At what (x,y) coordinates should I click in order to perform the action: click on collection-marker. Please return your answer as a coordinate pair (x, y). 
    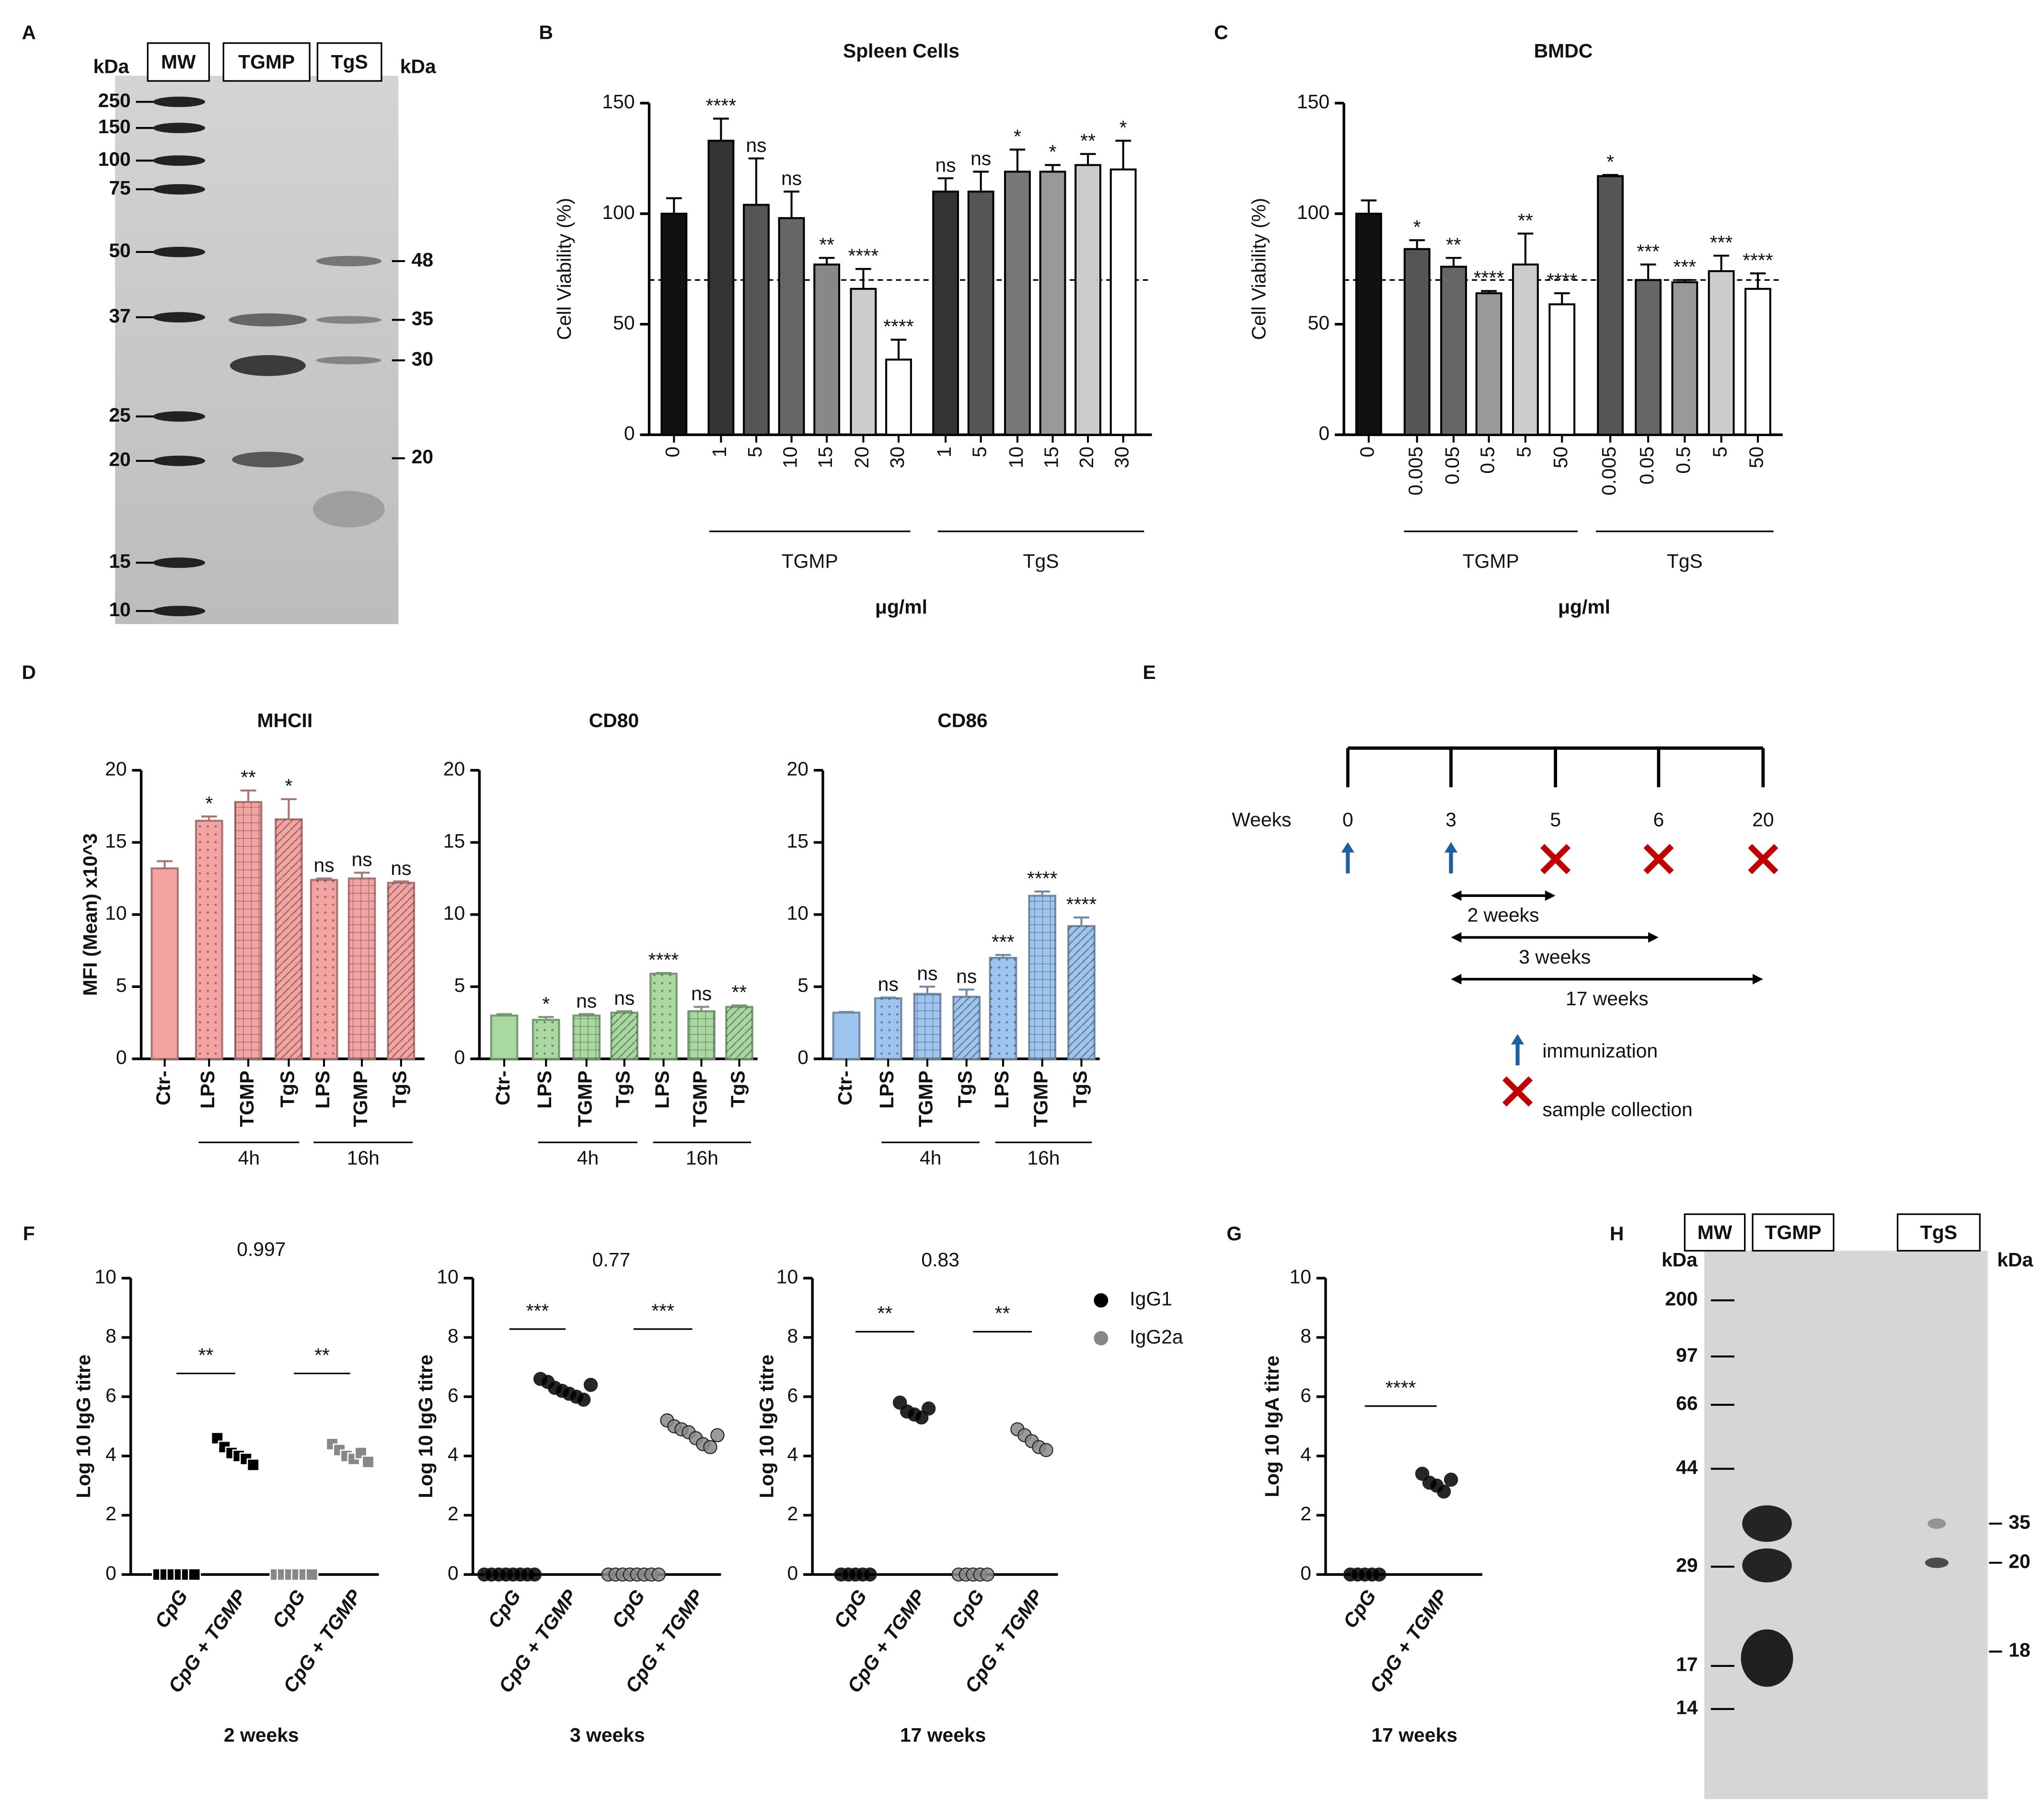
    Looking at the image, I should click on (1556, 859).